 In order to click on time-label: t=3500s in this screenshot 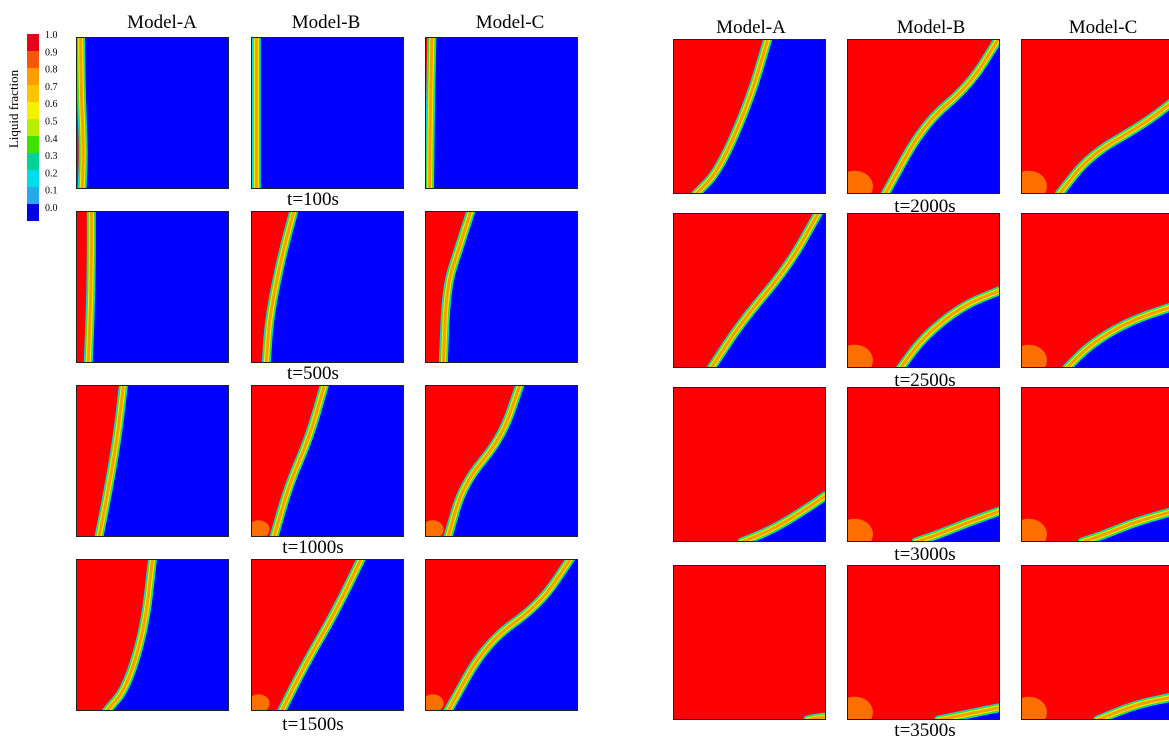, I will do `click(924, 730)`.